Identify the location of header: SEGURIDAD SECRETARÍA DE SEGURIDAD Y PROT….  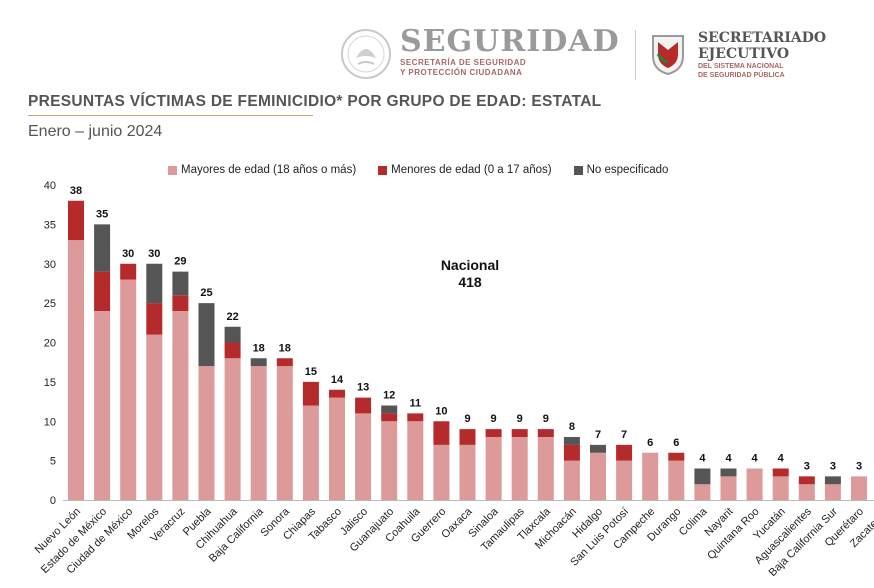
(607, 57).